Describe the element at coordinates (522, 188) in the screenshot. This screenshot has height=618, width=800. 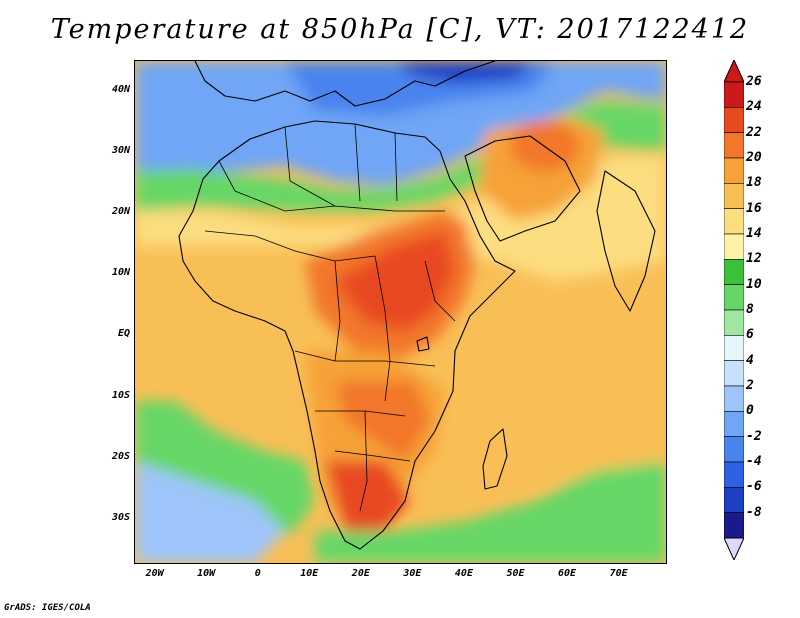
I see `coastline-arabia` at that location.